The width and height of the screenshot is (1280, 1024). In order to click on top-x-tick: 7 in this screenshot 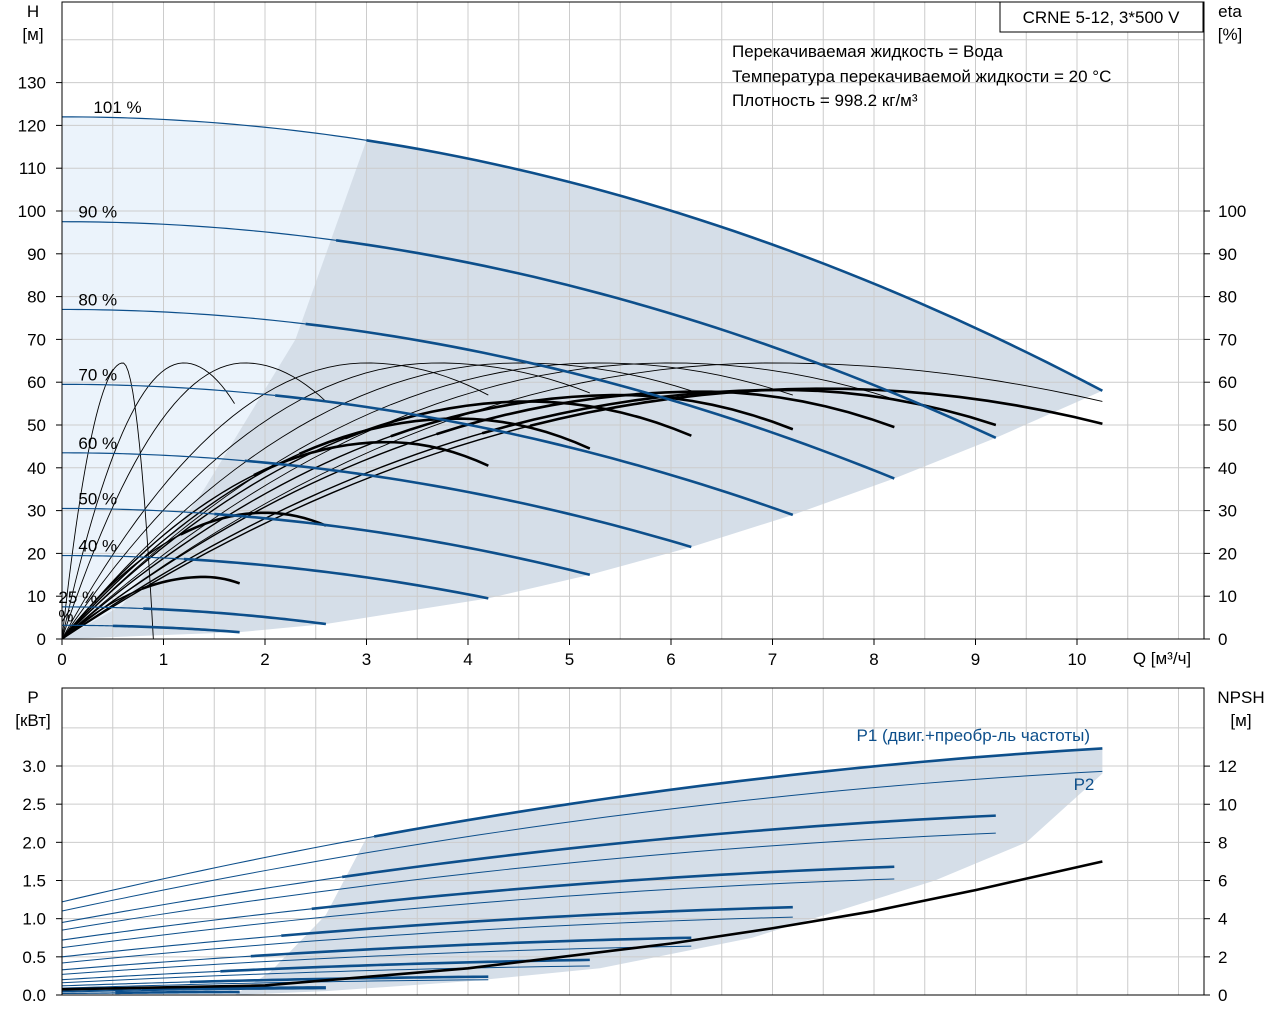, I will do `click(772, 659)`.